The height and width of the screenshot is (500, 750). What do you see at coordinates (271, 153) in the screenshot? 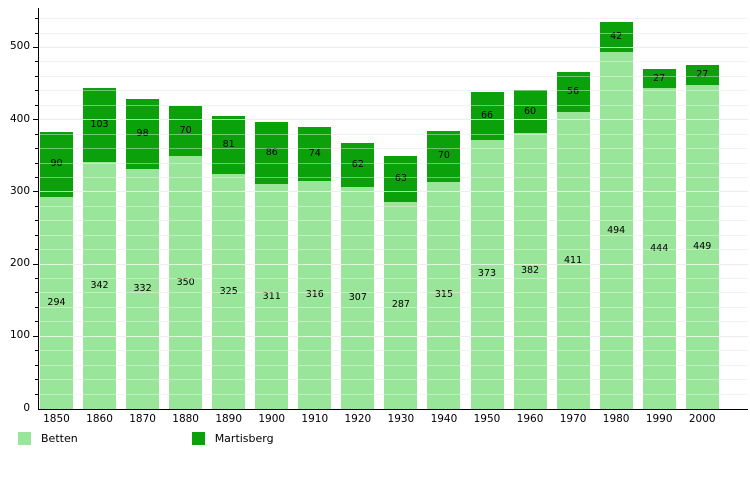
I see `bar-value-label-martisberg: 86` at bounding box center [271, 153].